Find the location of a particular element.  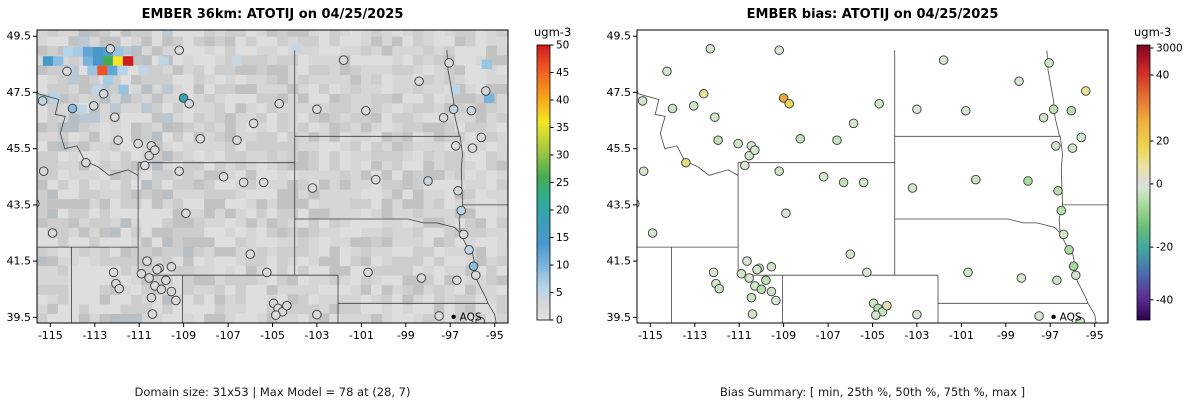

aqs-legend: AQS is located at coordinates (1066, 317).